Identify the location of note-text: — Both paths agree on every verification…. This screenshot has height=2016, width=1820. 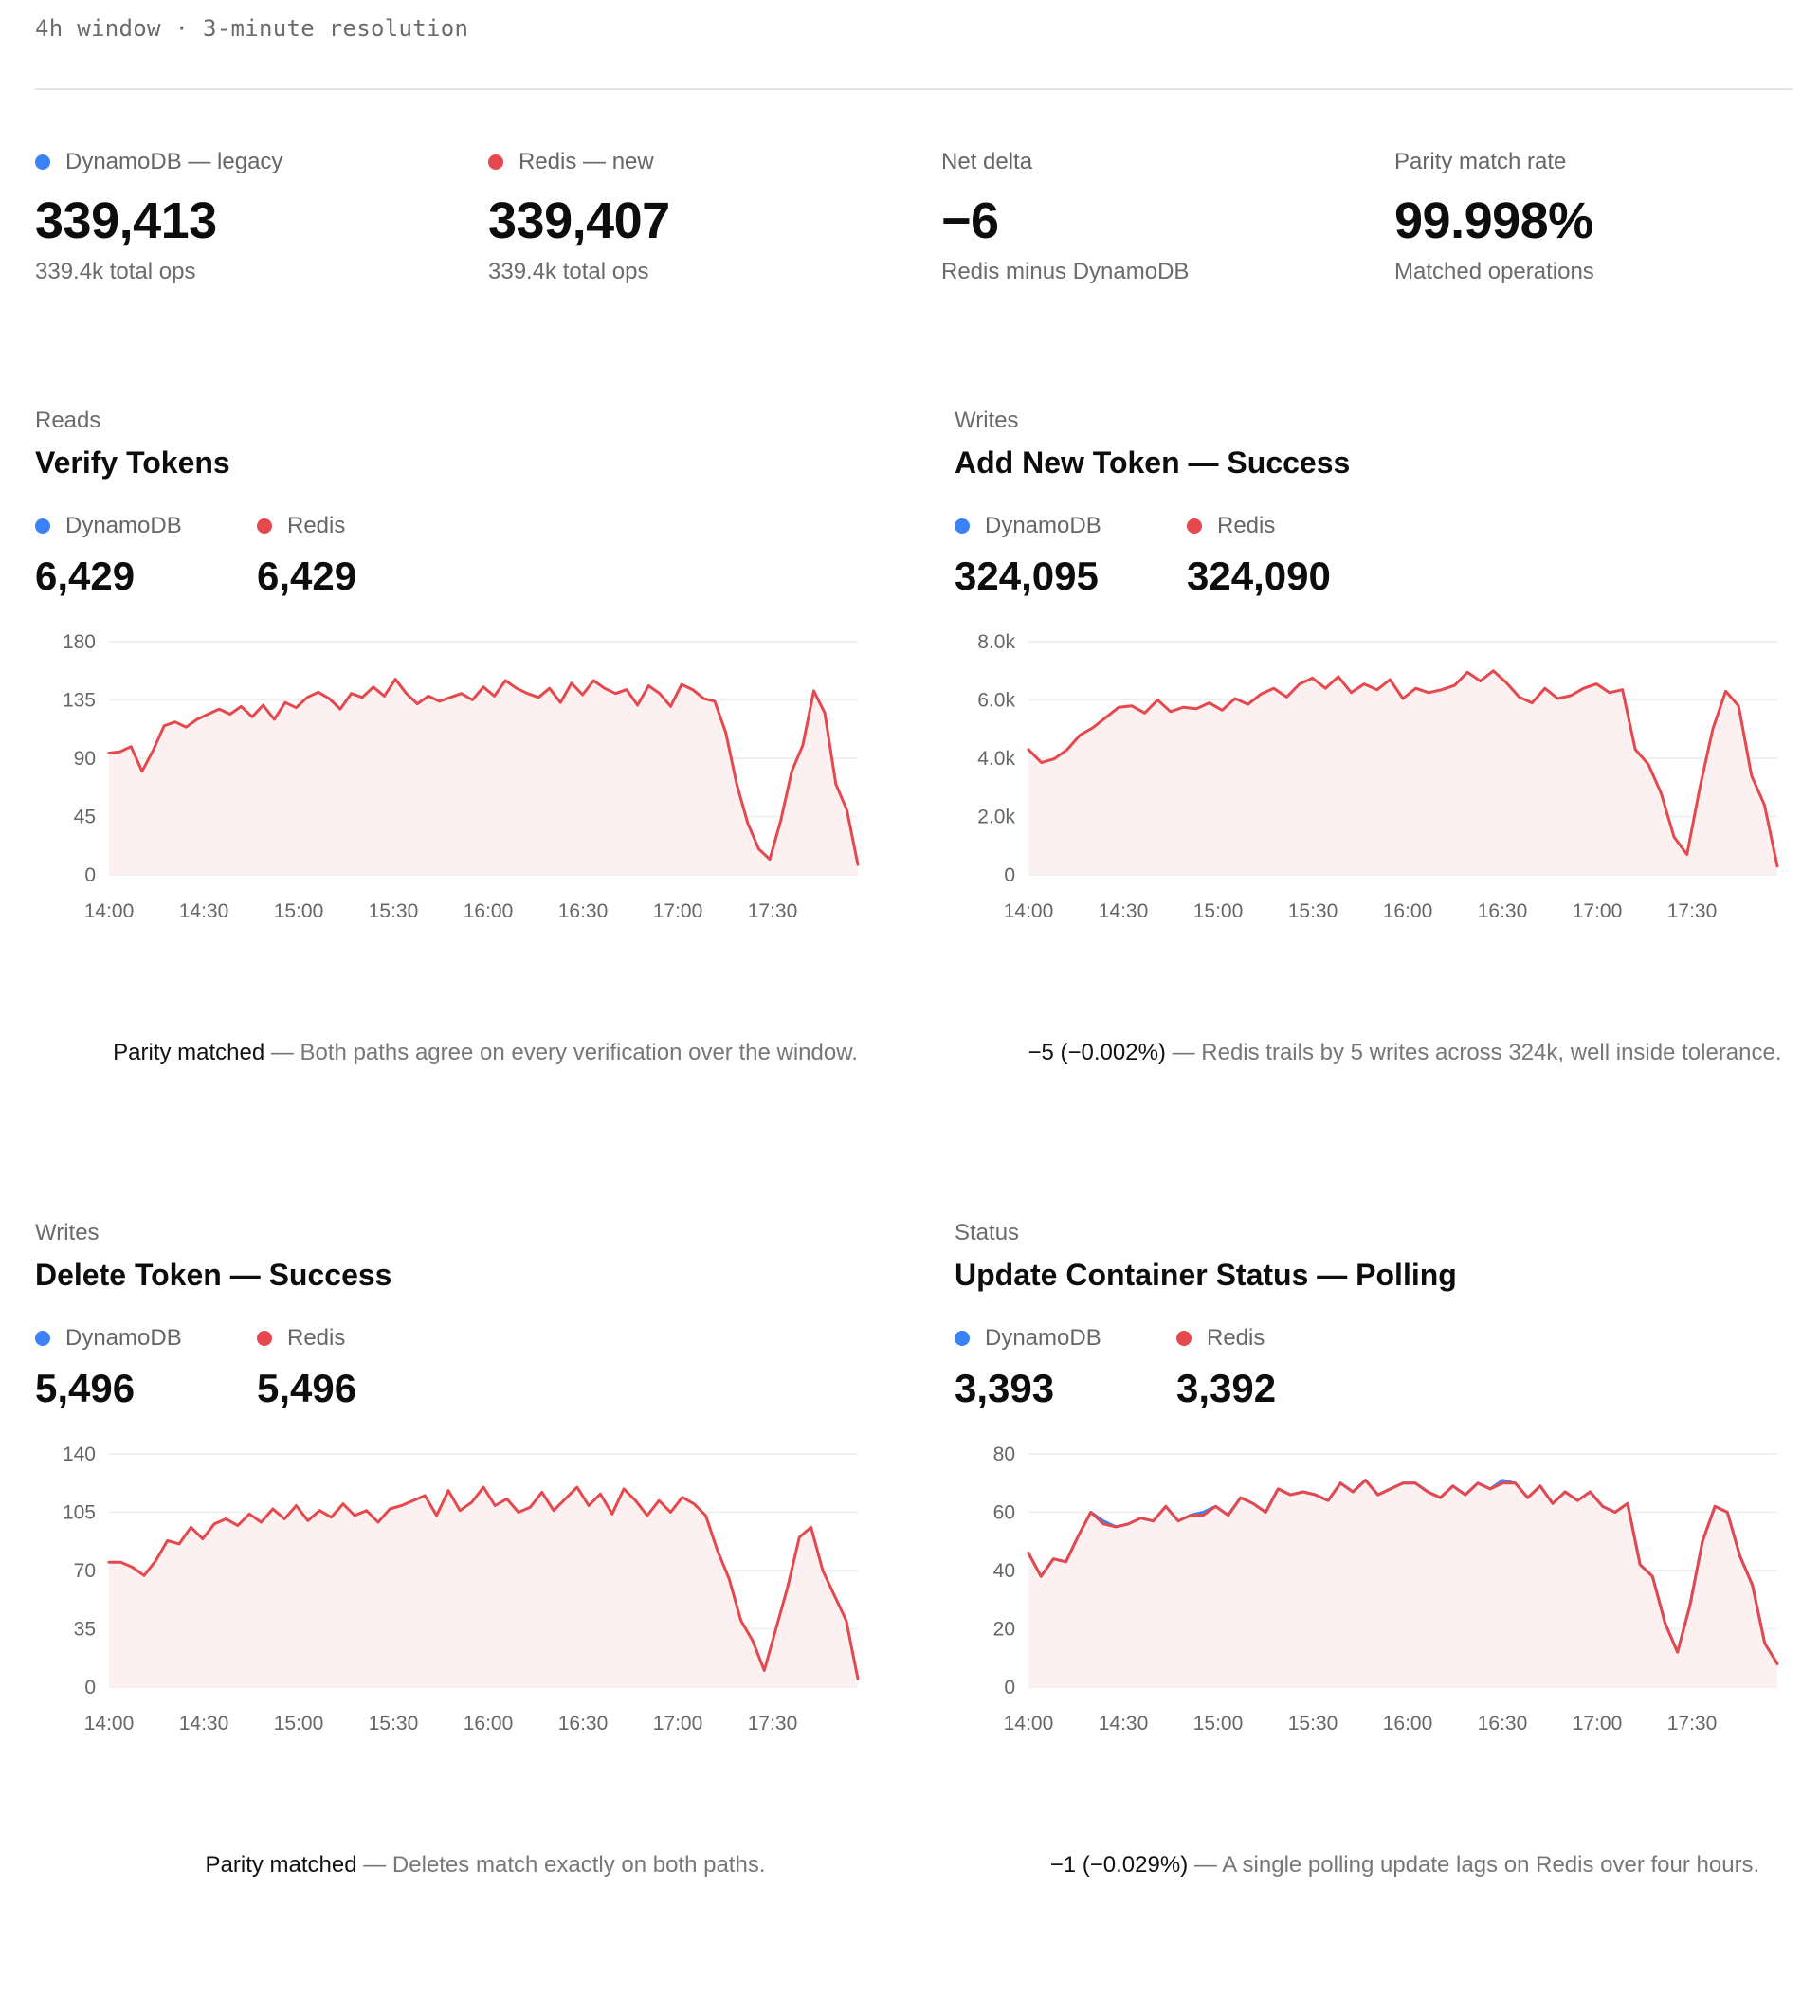
(561, 1052).